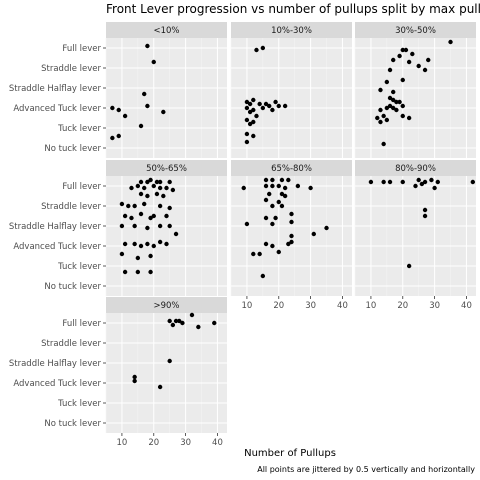  I want to click on facet-strip-label: 10%-30%, so click(291, 31).